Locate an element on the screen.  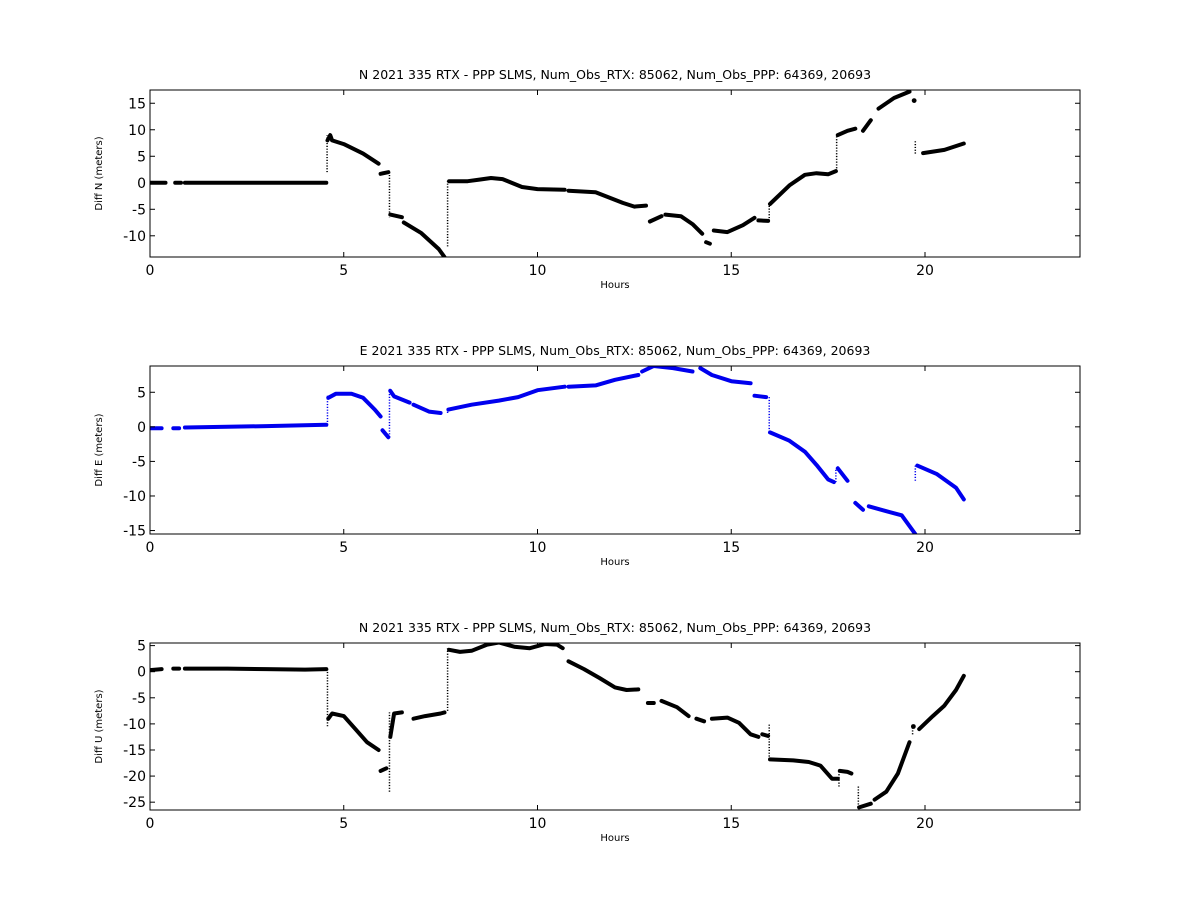
y-tick-label: -25 is located at coordinates (134, 803).